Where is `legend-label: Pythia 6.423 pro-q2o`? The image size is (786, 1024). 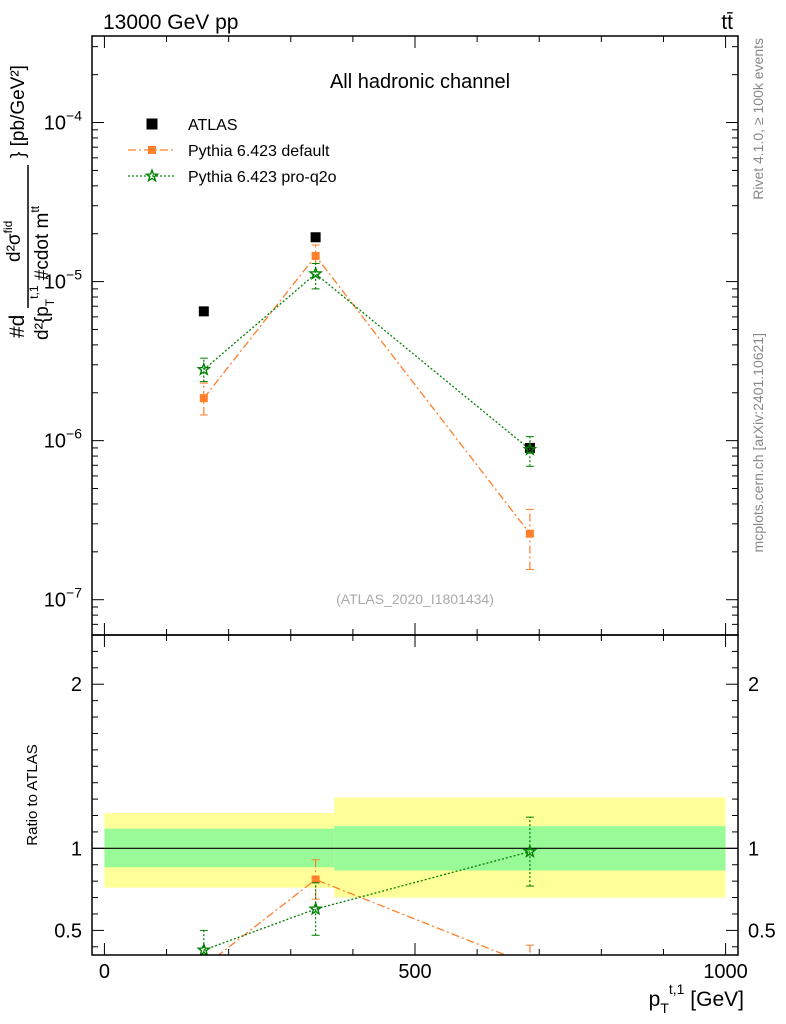 legend-label: Pythia 6.423 pro-q2o is located at coordinates (262, 177).